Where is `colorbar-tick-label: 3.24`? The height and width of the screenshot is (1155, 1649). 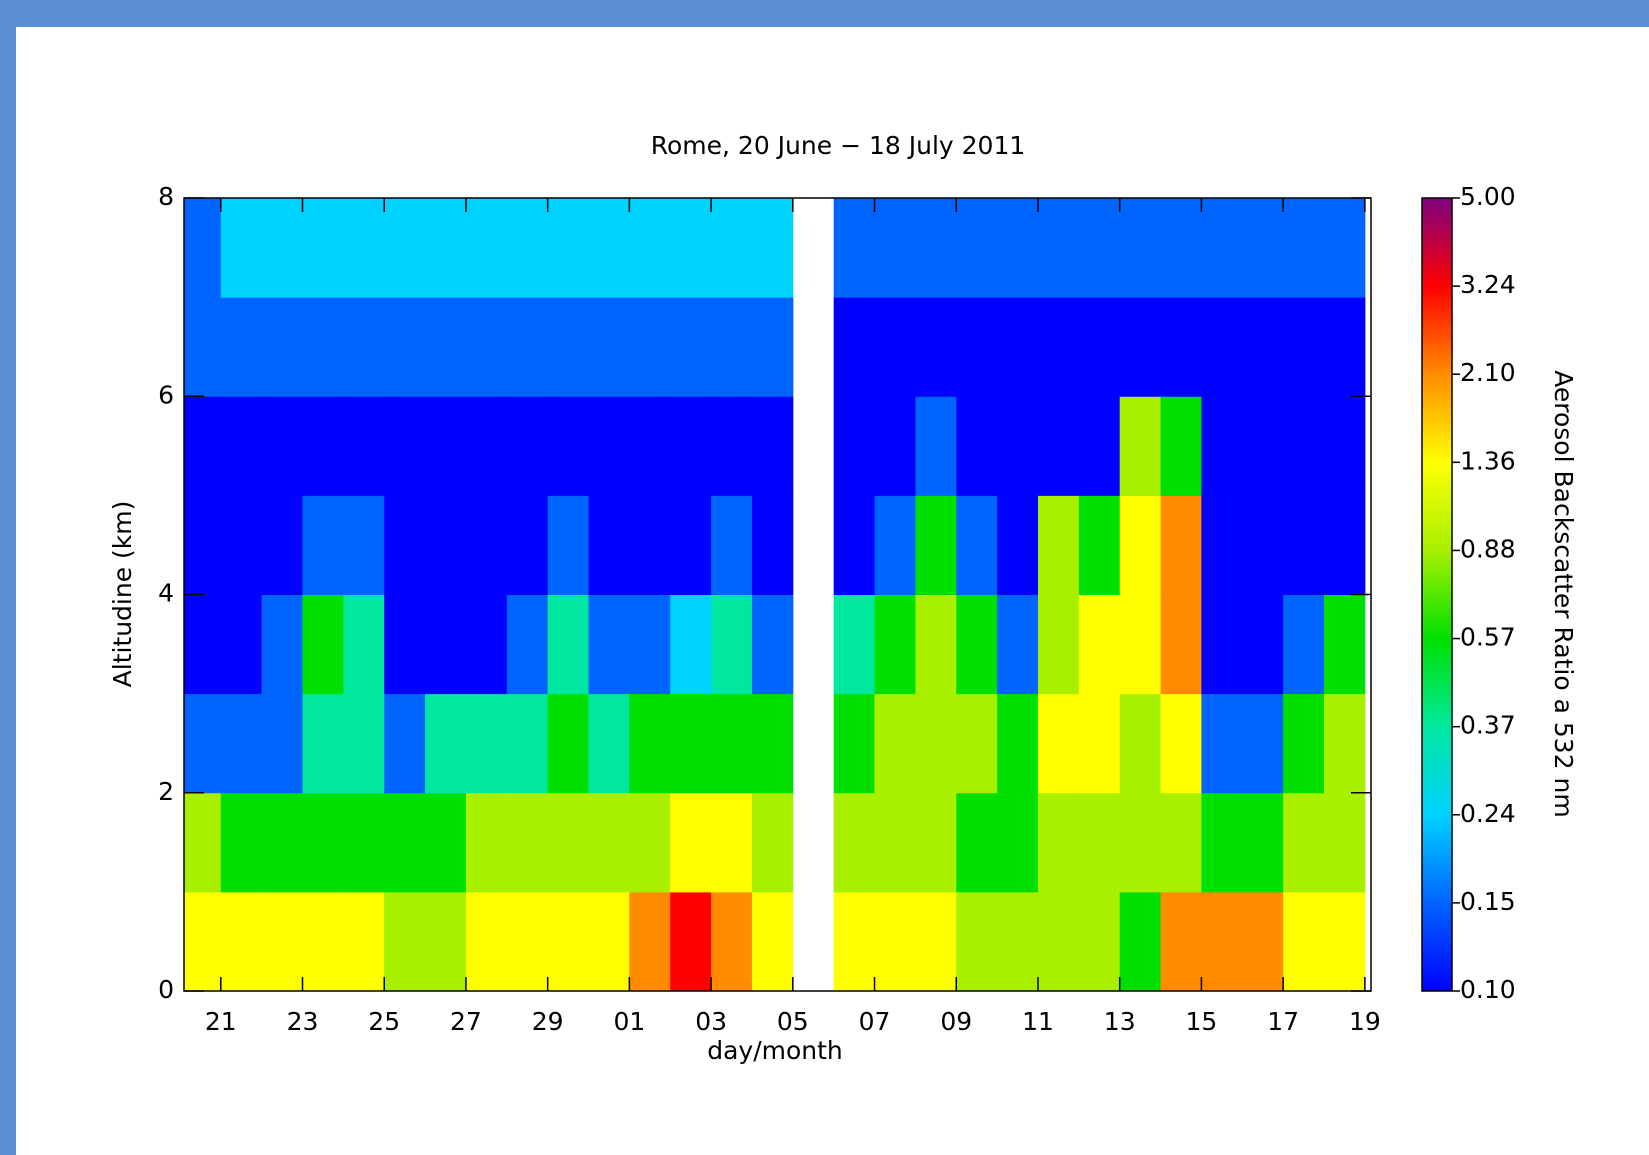 colorbar-tick-label: 3.24 is located at coordinates (1488, 284).